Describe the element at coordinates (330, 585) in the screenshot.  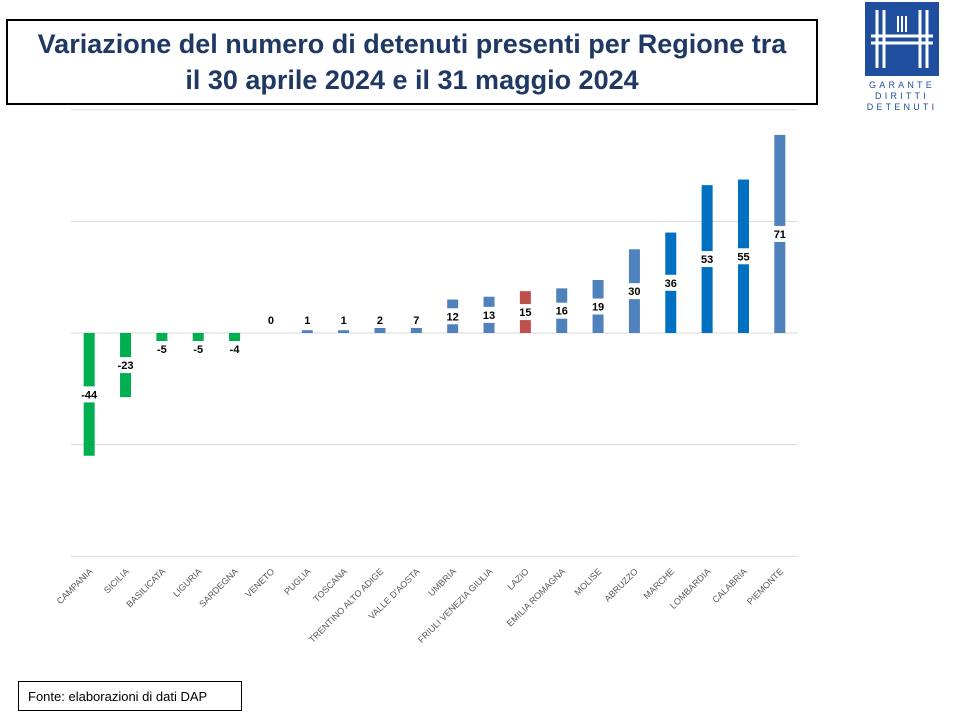
I see `category-tick-label: TOSCANA` at that location.